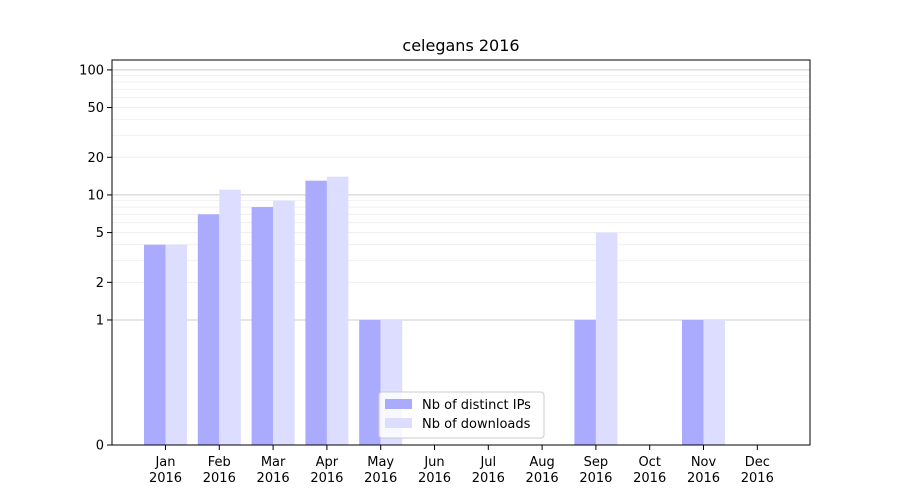  Describe the element at coordinates (433, 462) in the screenshot. I see `x-tick-label: Jun` at that location.